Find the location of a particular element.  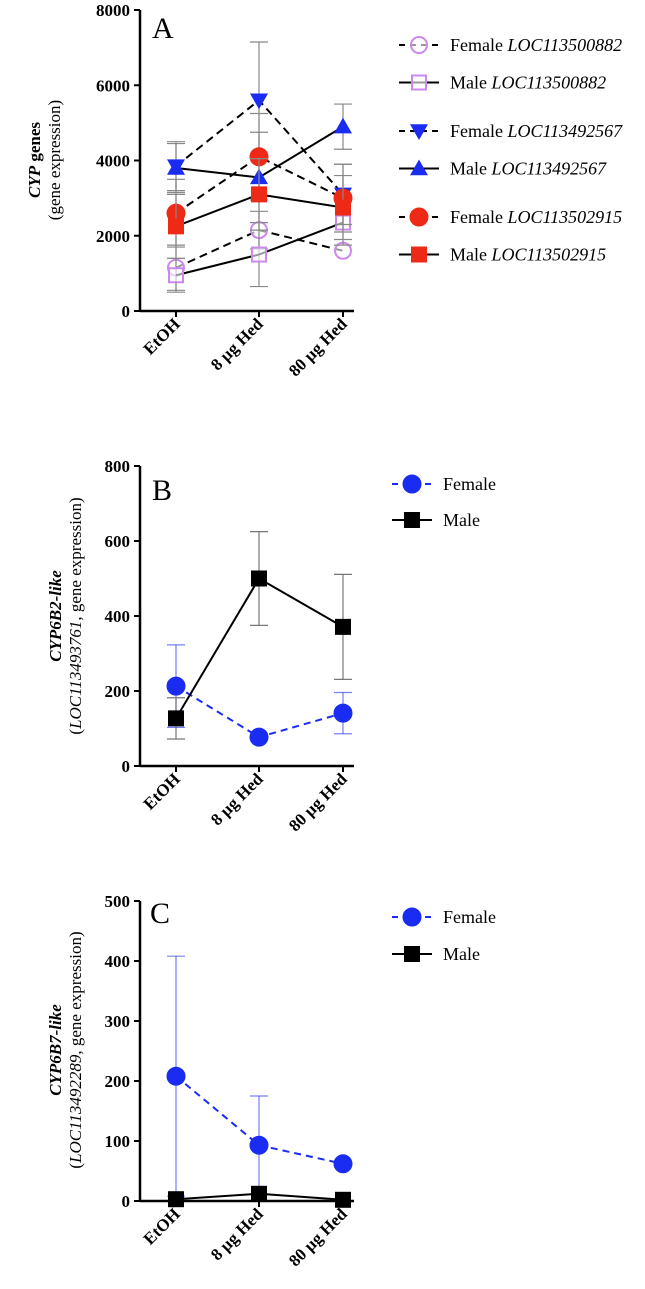

axes: 0 200 400 600 800 EtOH 8 µg Hed 80 µg Hed is located at coordinates (229, 646).